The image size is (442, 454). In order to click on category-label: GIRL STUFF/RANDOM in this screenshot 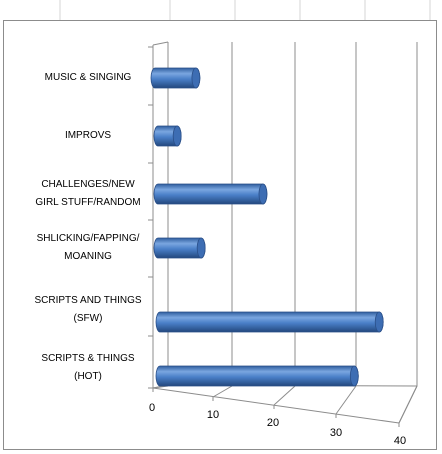, I will do `click(87, 202)`.